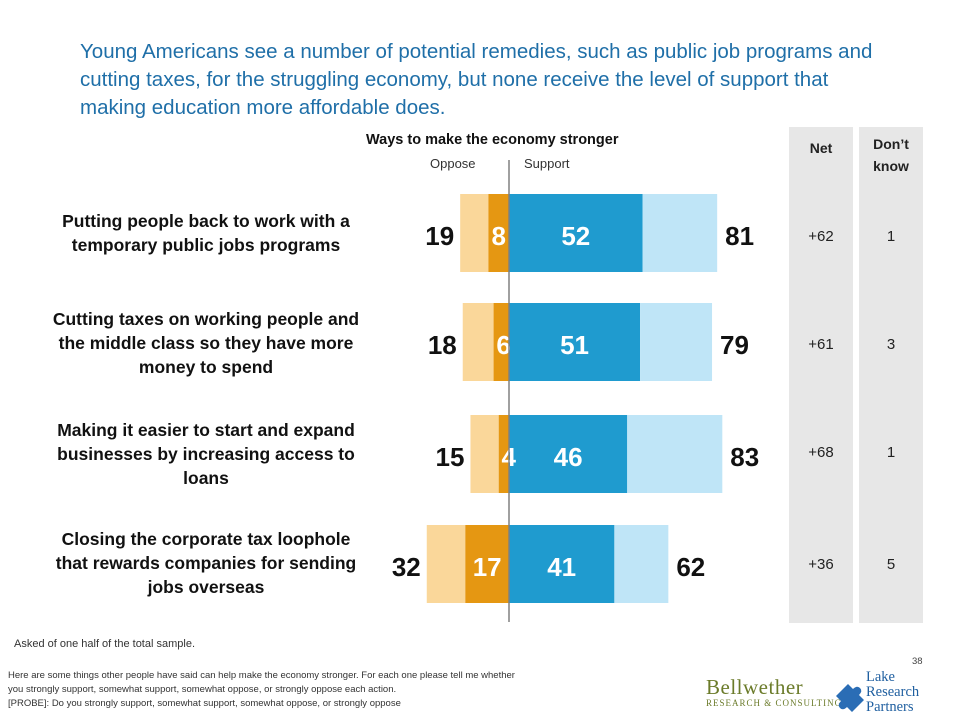 This screenshot has width=960, height=720. Describe the element at coordinates (891, 144) in the screenshot. I see `dont-know-header-line1: Don’t` at that location.